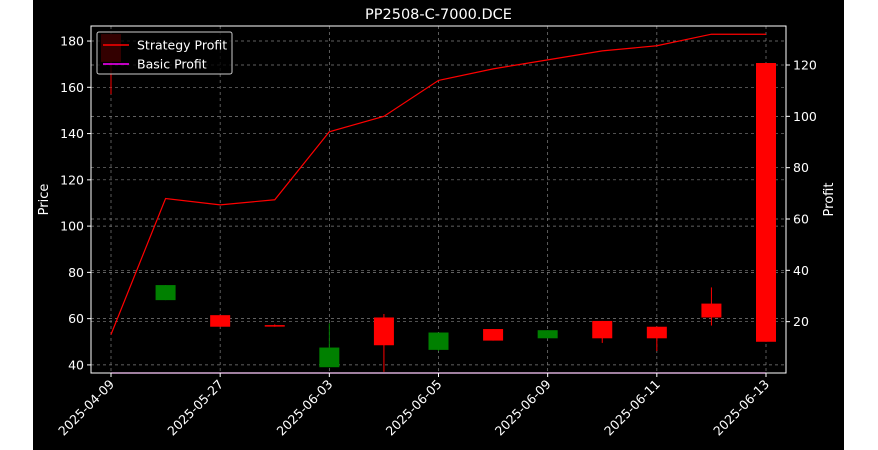 This screenshot has width=878, height=450. I want to click on x-tick-label: 2025-06-05, so click(414, 408).